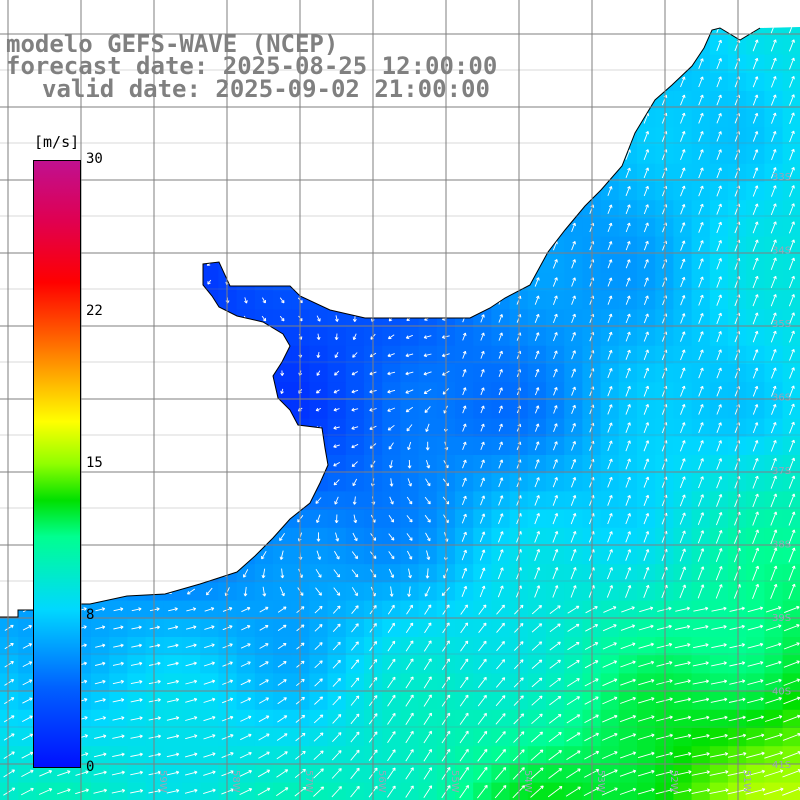 This screenshot has height=800, width=800. What do you see at coordinates (781, 177) in the screenshot?
I see `lat-label: 33S` at bounding box center [781, 177].